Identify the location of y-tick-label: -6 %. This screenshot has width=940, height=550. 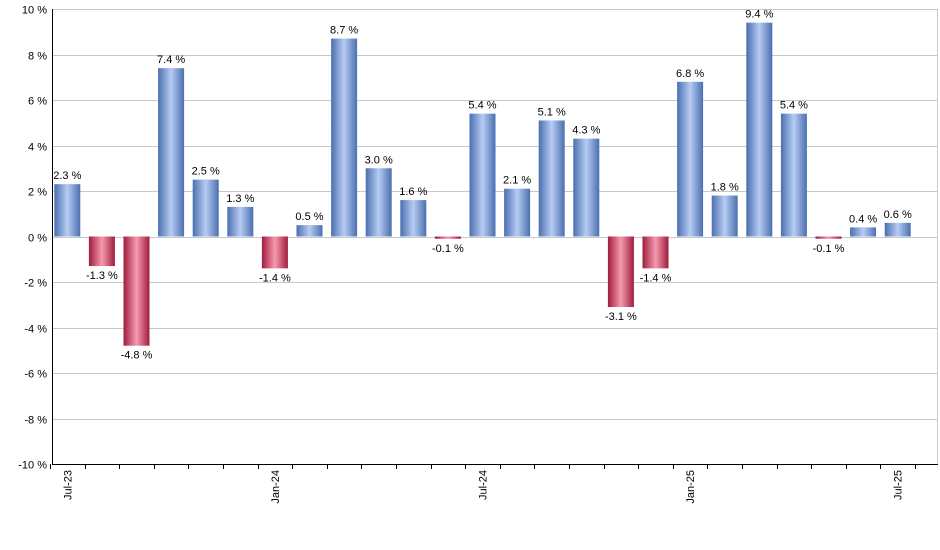
(35, 375).